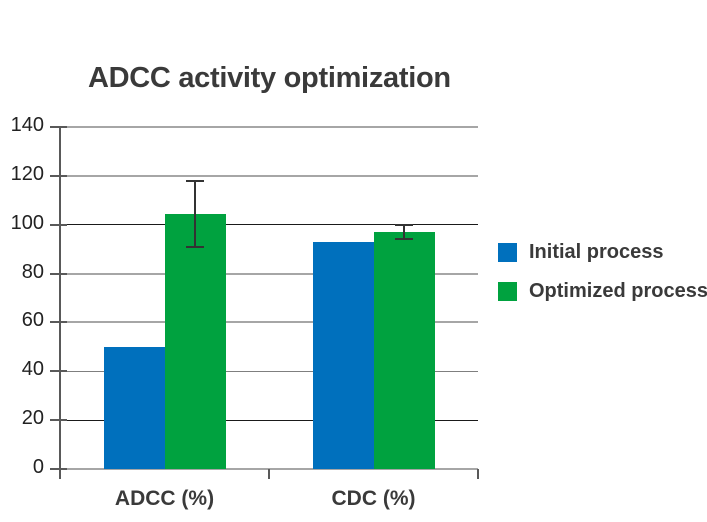 This screenshot has width=707, height=522. I want to click on y-axis-tick-label: 80, so click(32, 271).